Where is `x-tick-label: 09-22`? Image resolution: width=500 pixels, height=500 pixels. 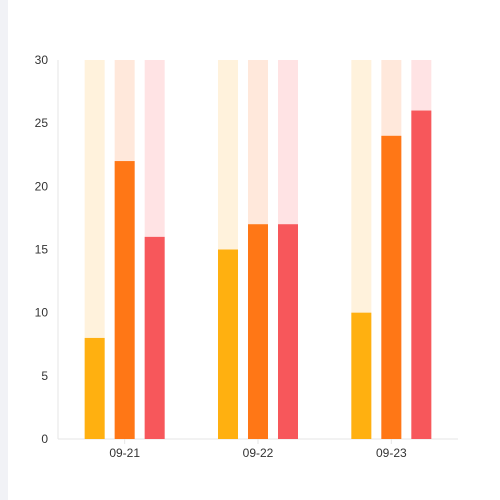 x-tick-label: 09-22 is located at coordinates (258, 453).